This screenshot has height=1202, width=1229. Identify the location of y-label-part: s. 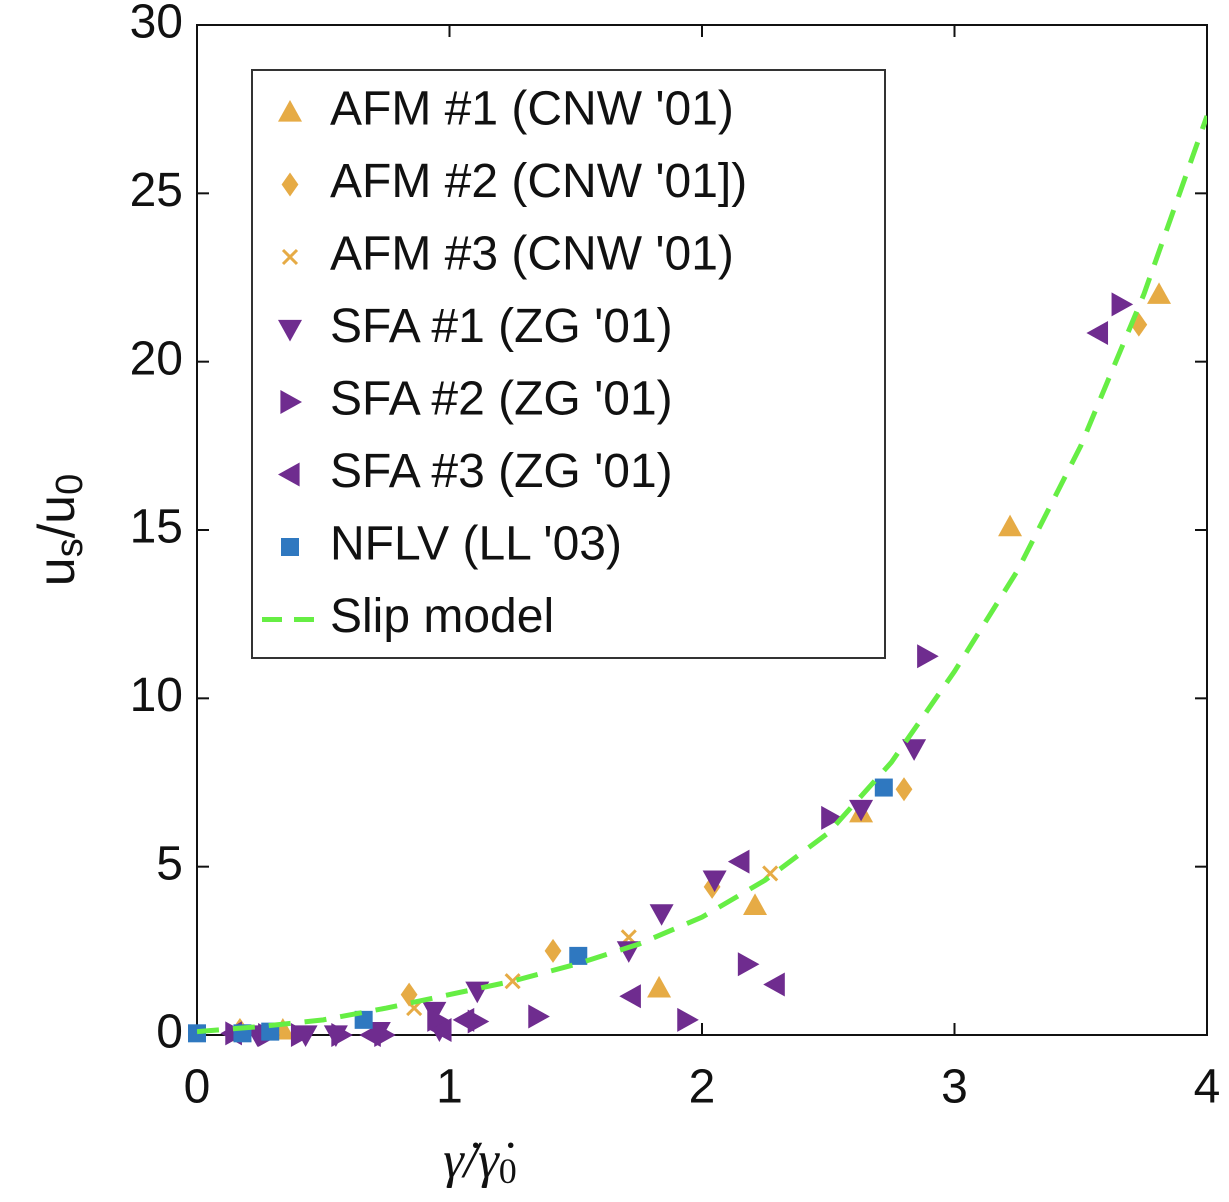
(70, 547).